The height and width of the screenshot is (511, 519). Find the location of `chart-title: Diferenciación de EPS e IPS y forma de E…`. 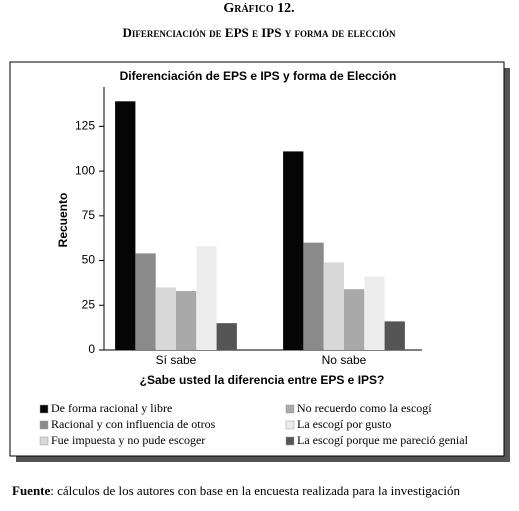

chart-title: Diferenciación de EPS e IPS y forma de E… is located at coordinates (258, 76).